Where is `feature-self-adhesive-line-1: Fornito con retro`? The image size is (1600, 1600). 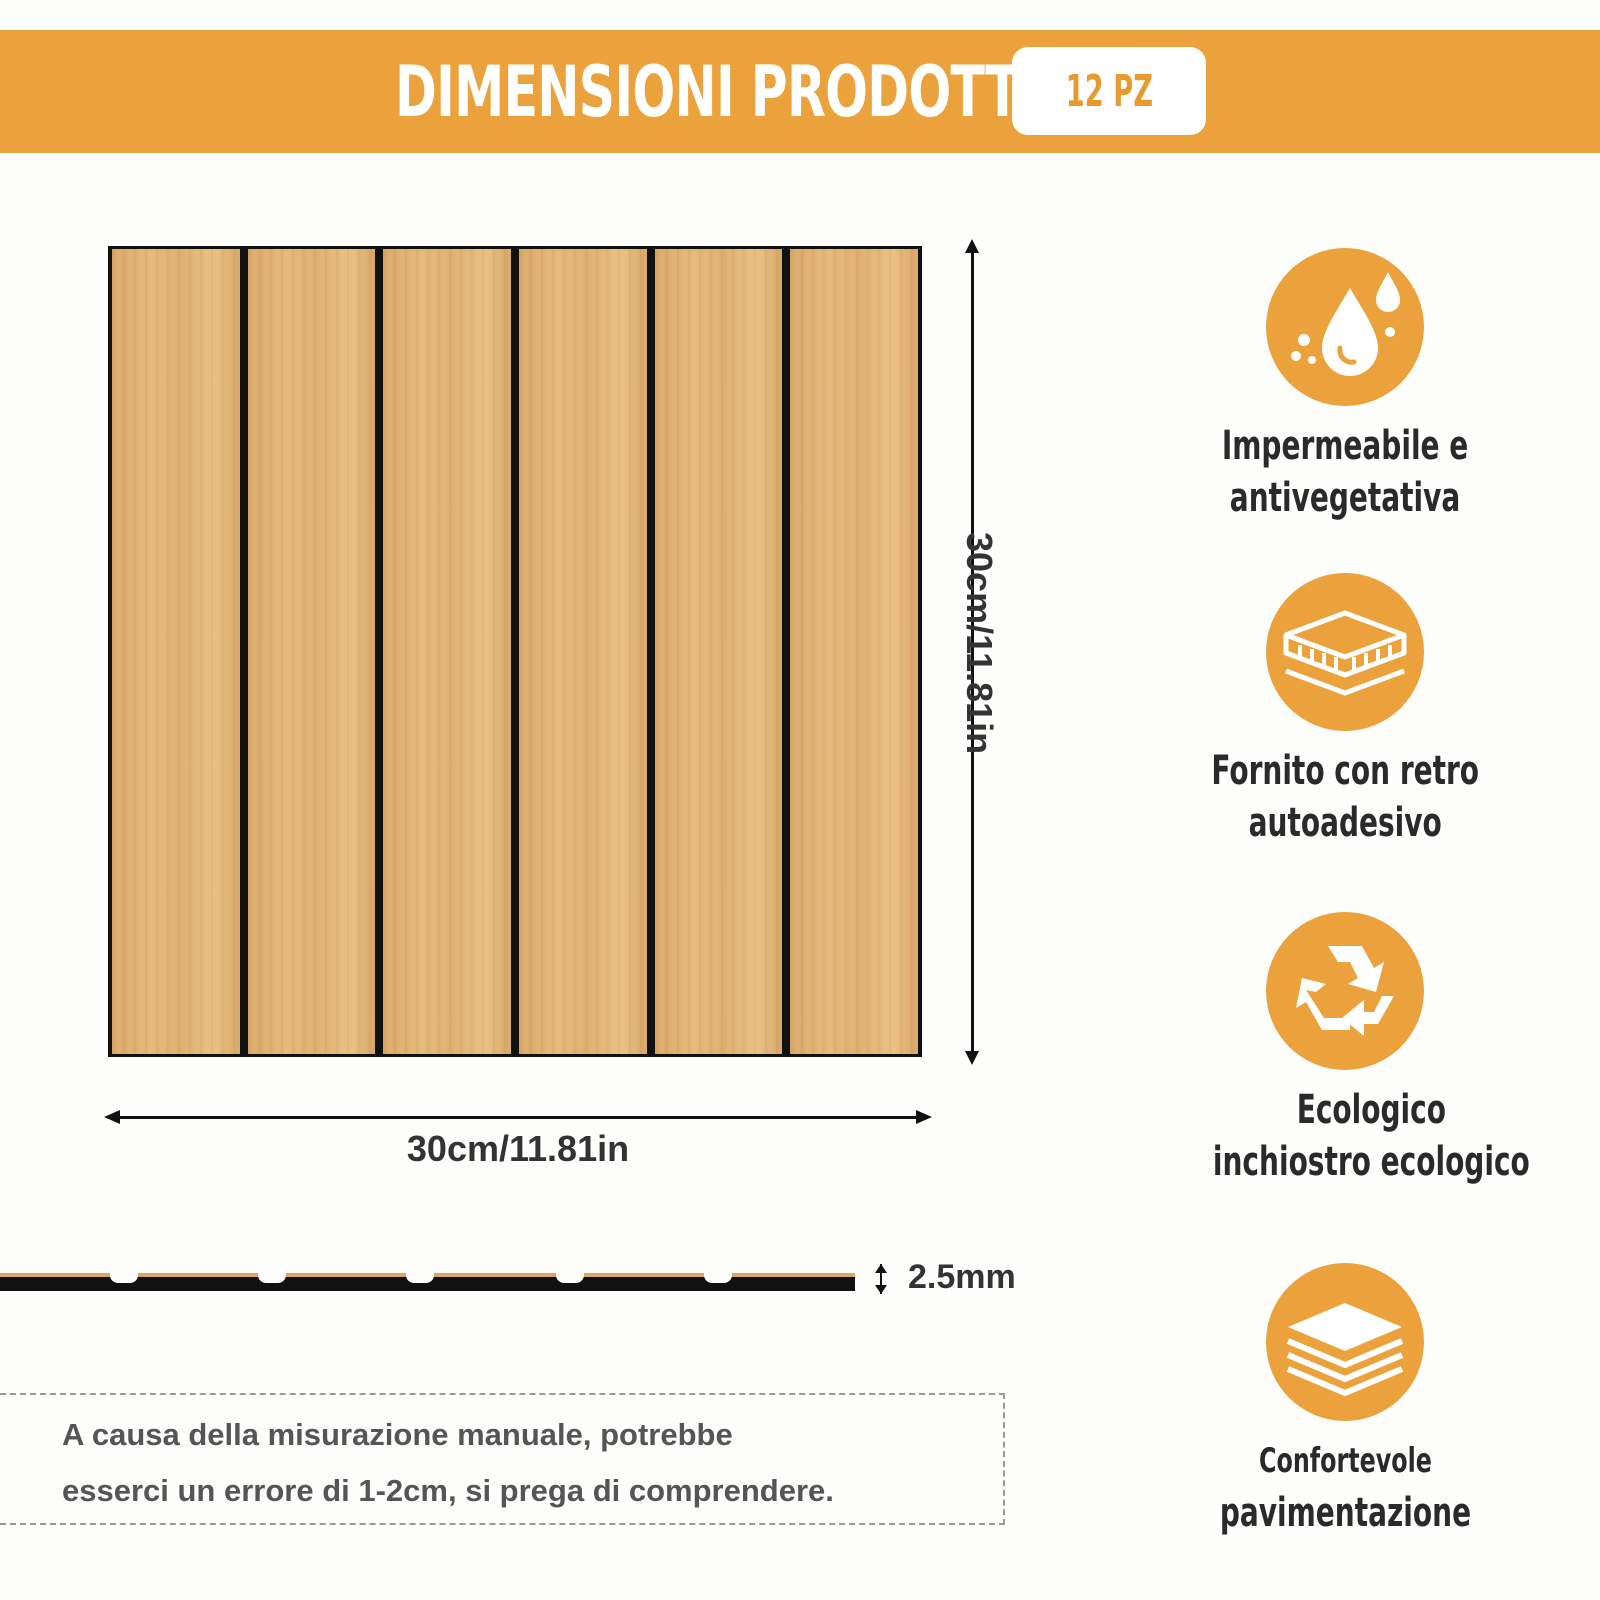
feature-self-adhesive-line-1: Fornito con retro is located at coordinates (1345, 771).